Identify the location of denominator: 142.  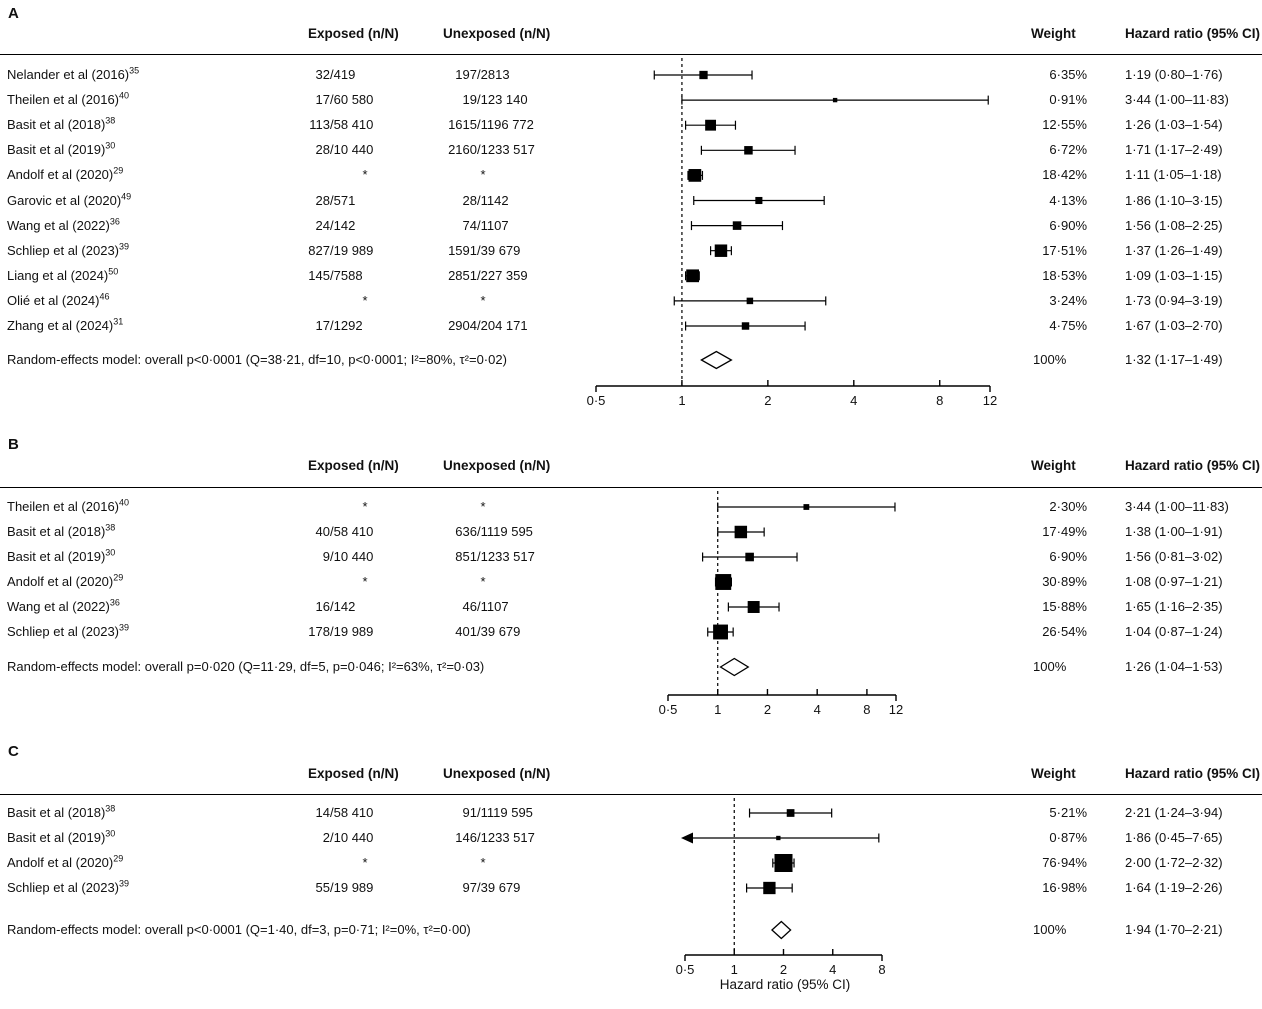
(344, 225).